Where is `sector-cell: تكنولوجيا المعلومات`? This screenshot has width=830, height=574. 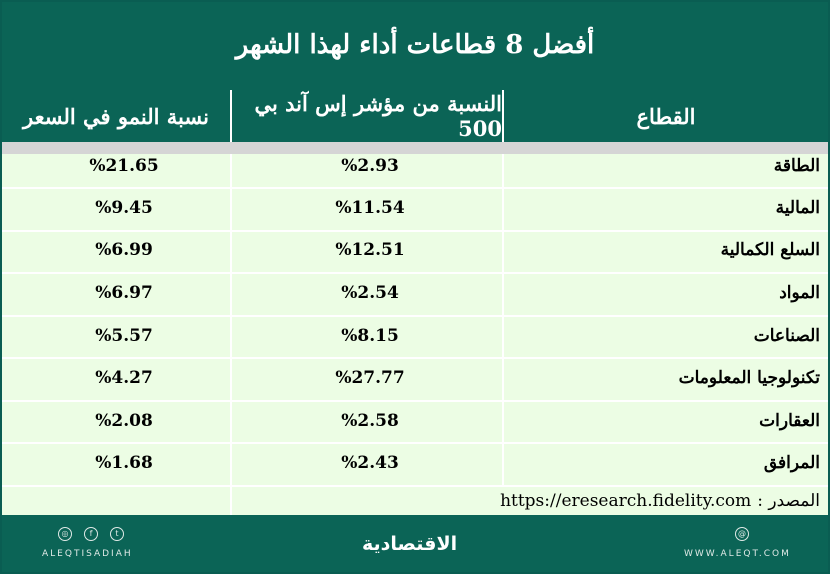
sector-cell: تكنولوجيا المعلومات is located at coordinates (749, 378).